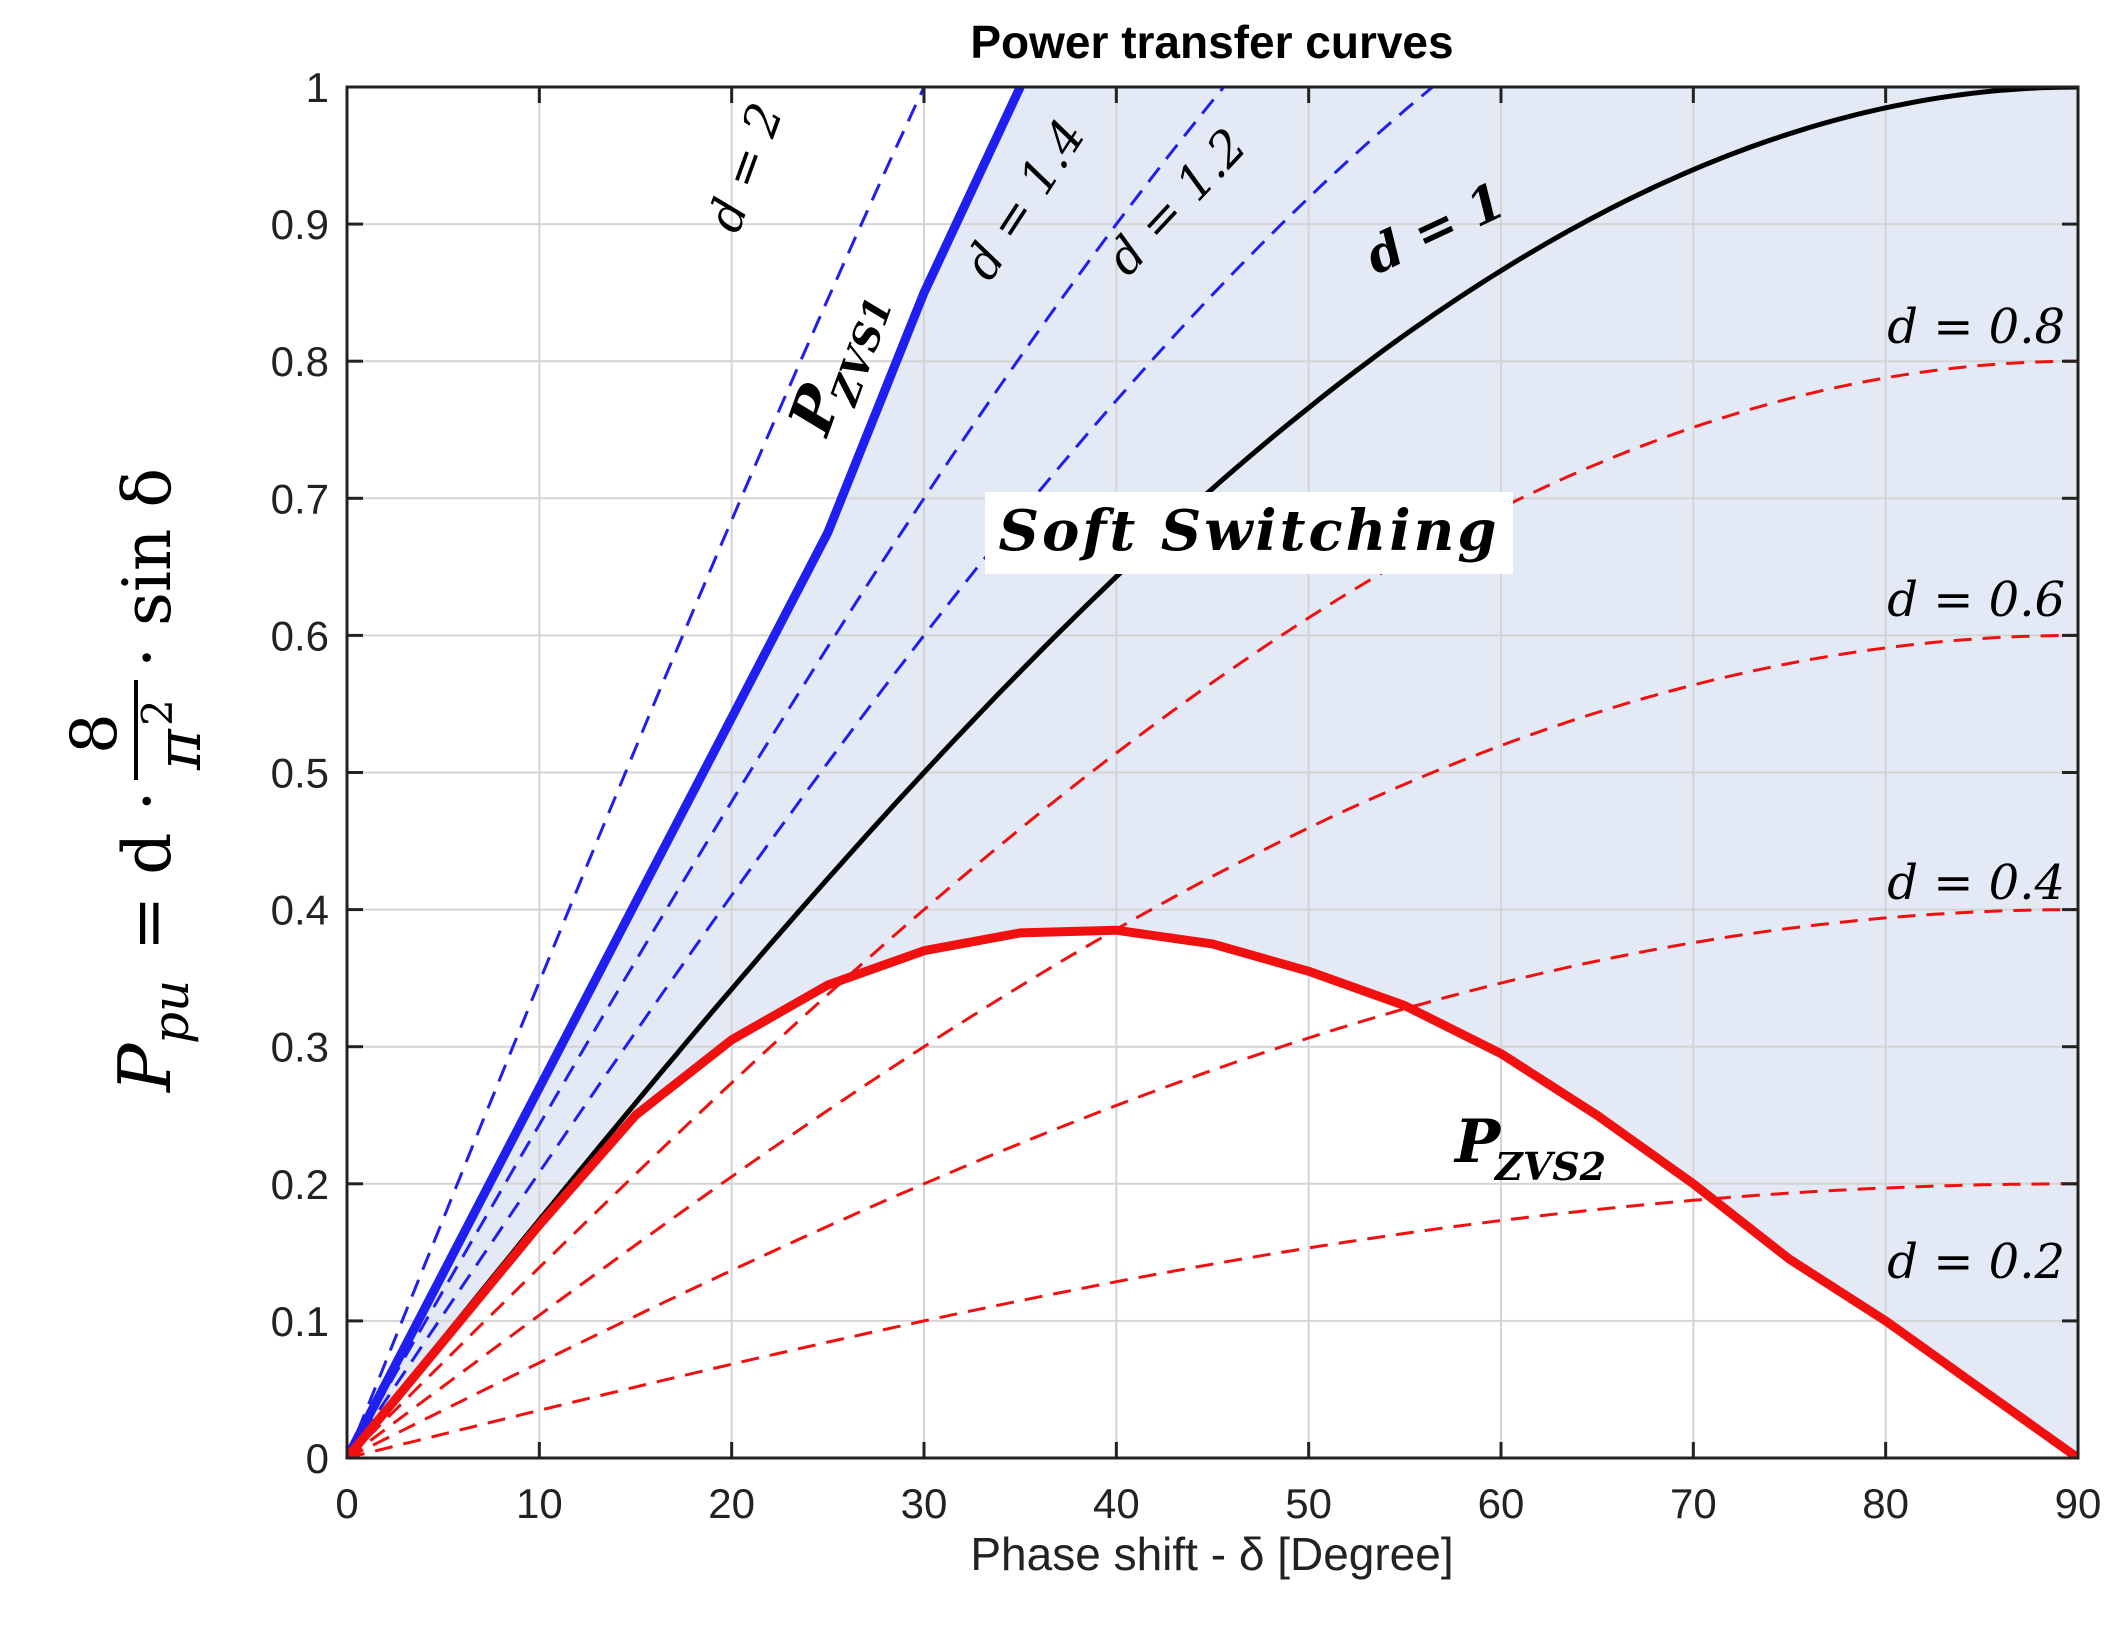  Describe the element at coordinates (95, 733) in the screenshot. I see `y-label-num: 8` at that location.